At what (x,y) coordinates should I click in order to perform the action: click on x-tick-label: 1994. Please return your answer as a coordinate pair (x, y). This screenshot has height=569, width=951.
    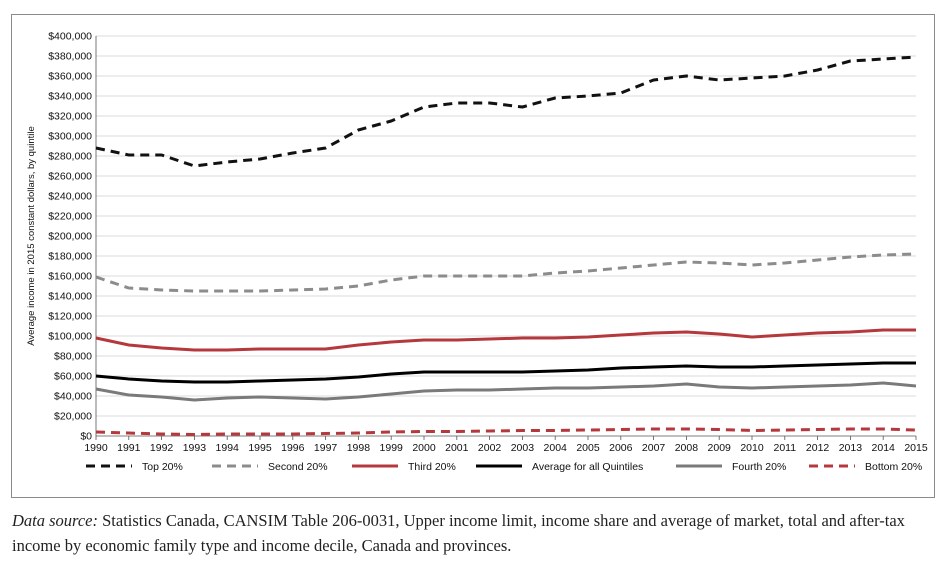
    Looking at the image, I should click on (228, 448).